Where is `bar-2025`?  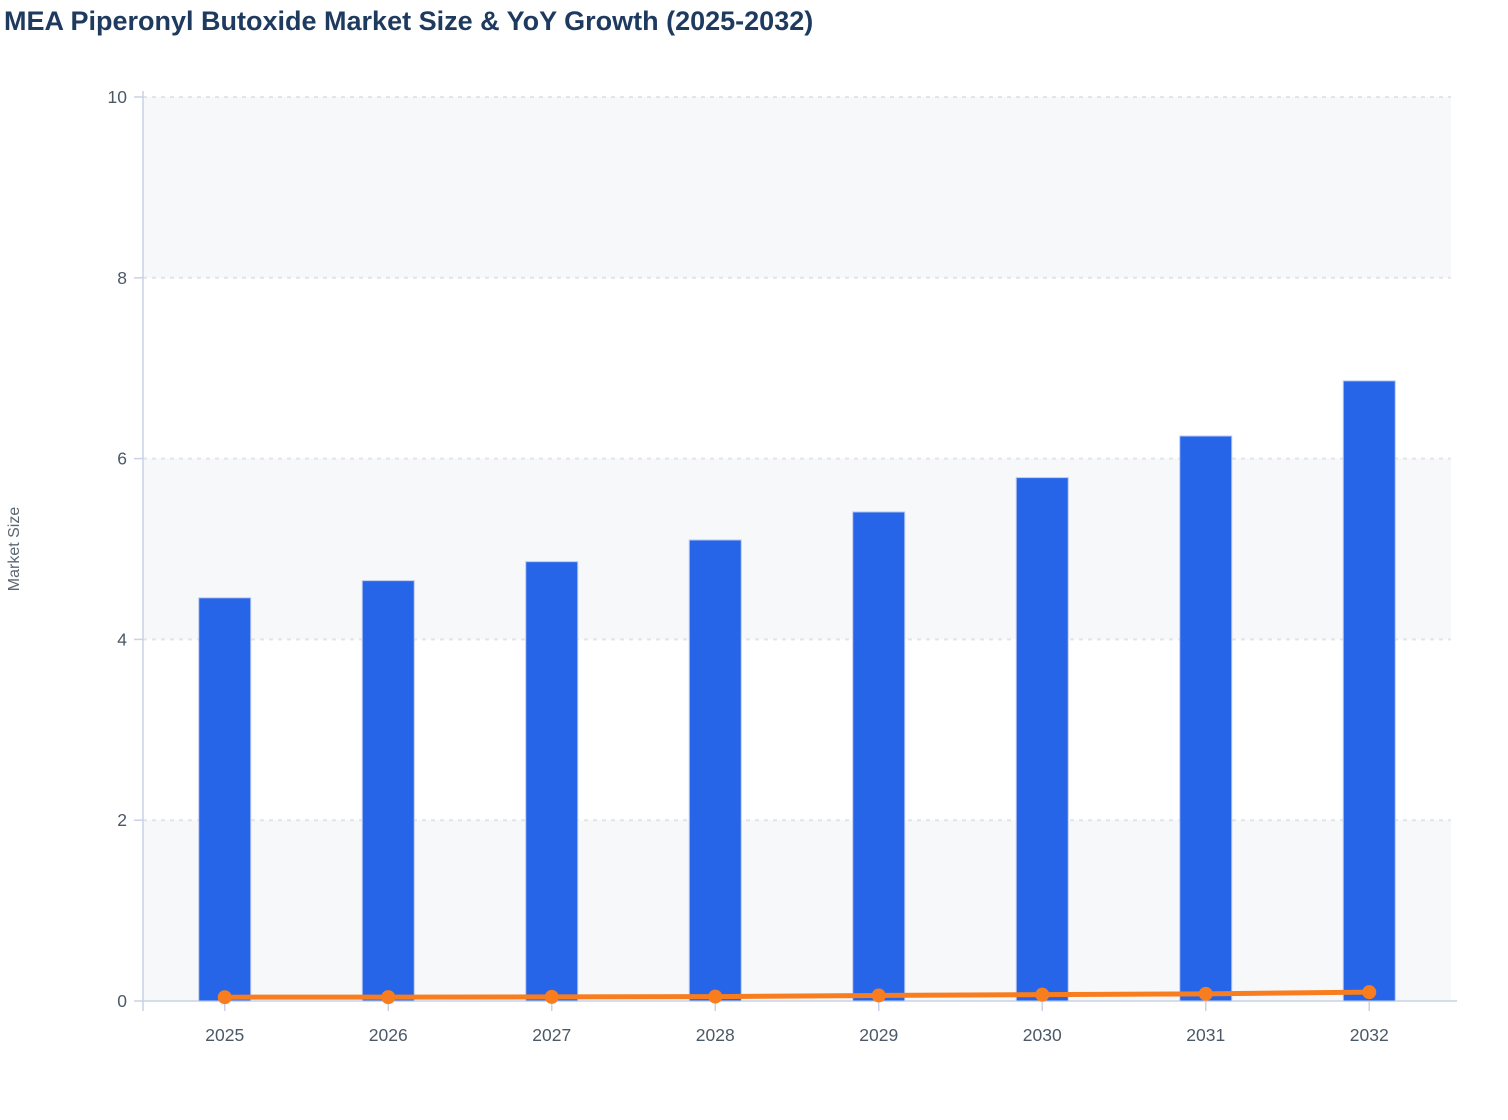
bar-2025 is located at coordinates (225, 799).